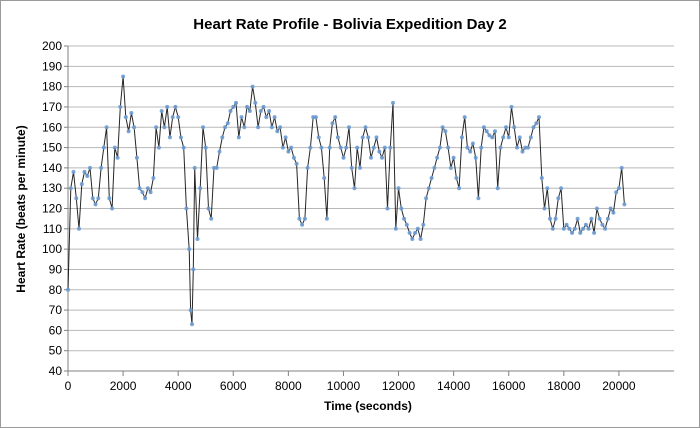 This screenshot has width=700, height=428. What do you see at coordinates (52, 87) in the screenshot?
I see `y-tick-label: 180` at bounding box center [52, 87].